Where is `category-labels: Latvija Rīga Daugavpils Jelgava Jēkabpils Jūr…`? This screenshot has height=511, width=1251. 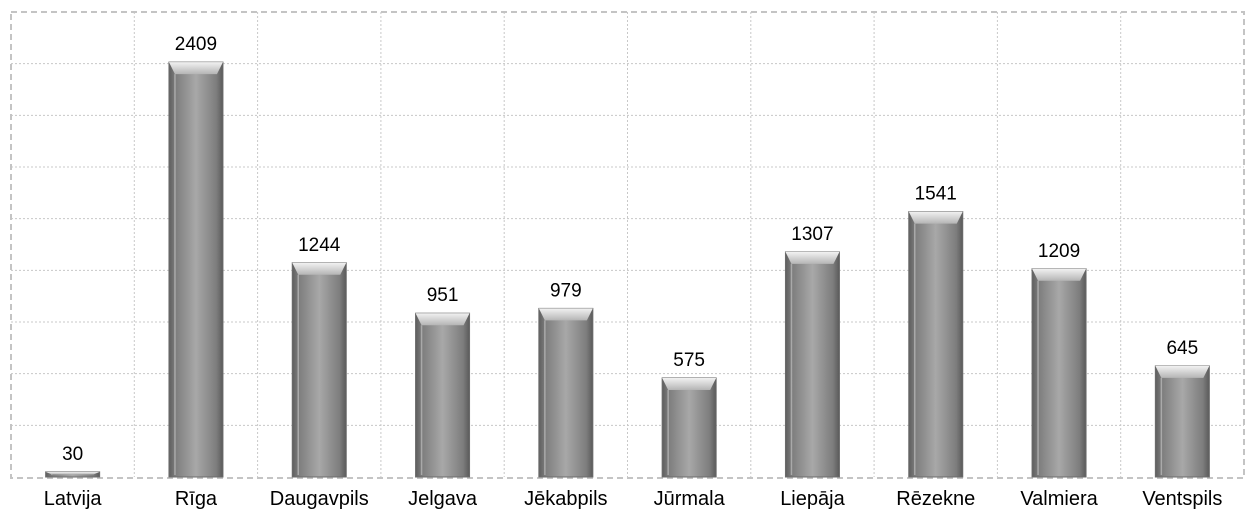 category-labels: Latvija Rīga Daugavpils Jelgava Jēkabpils Jūr… is located at coordinates (633, 499).